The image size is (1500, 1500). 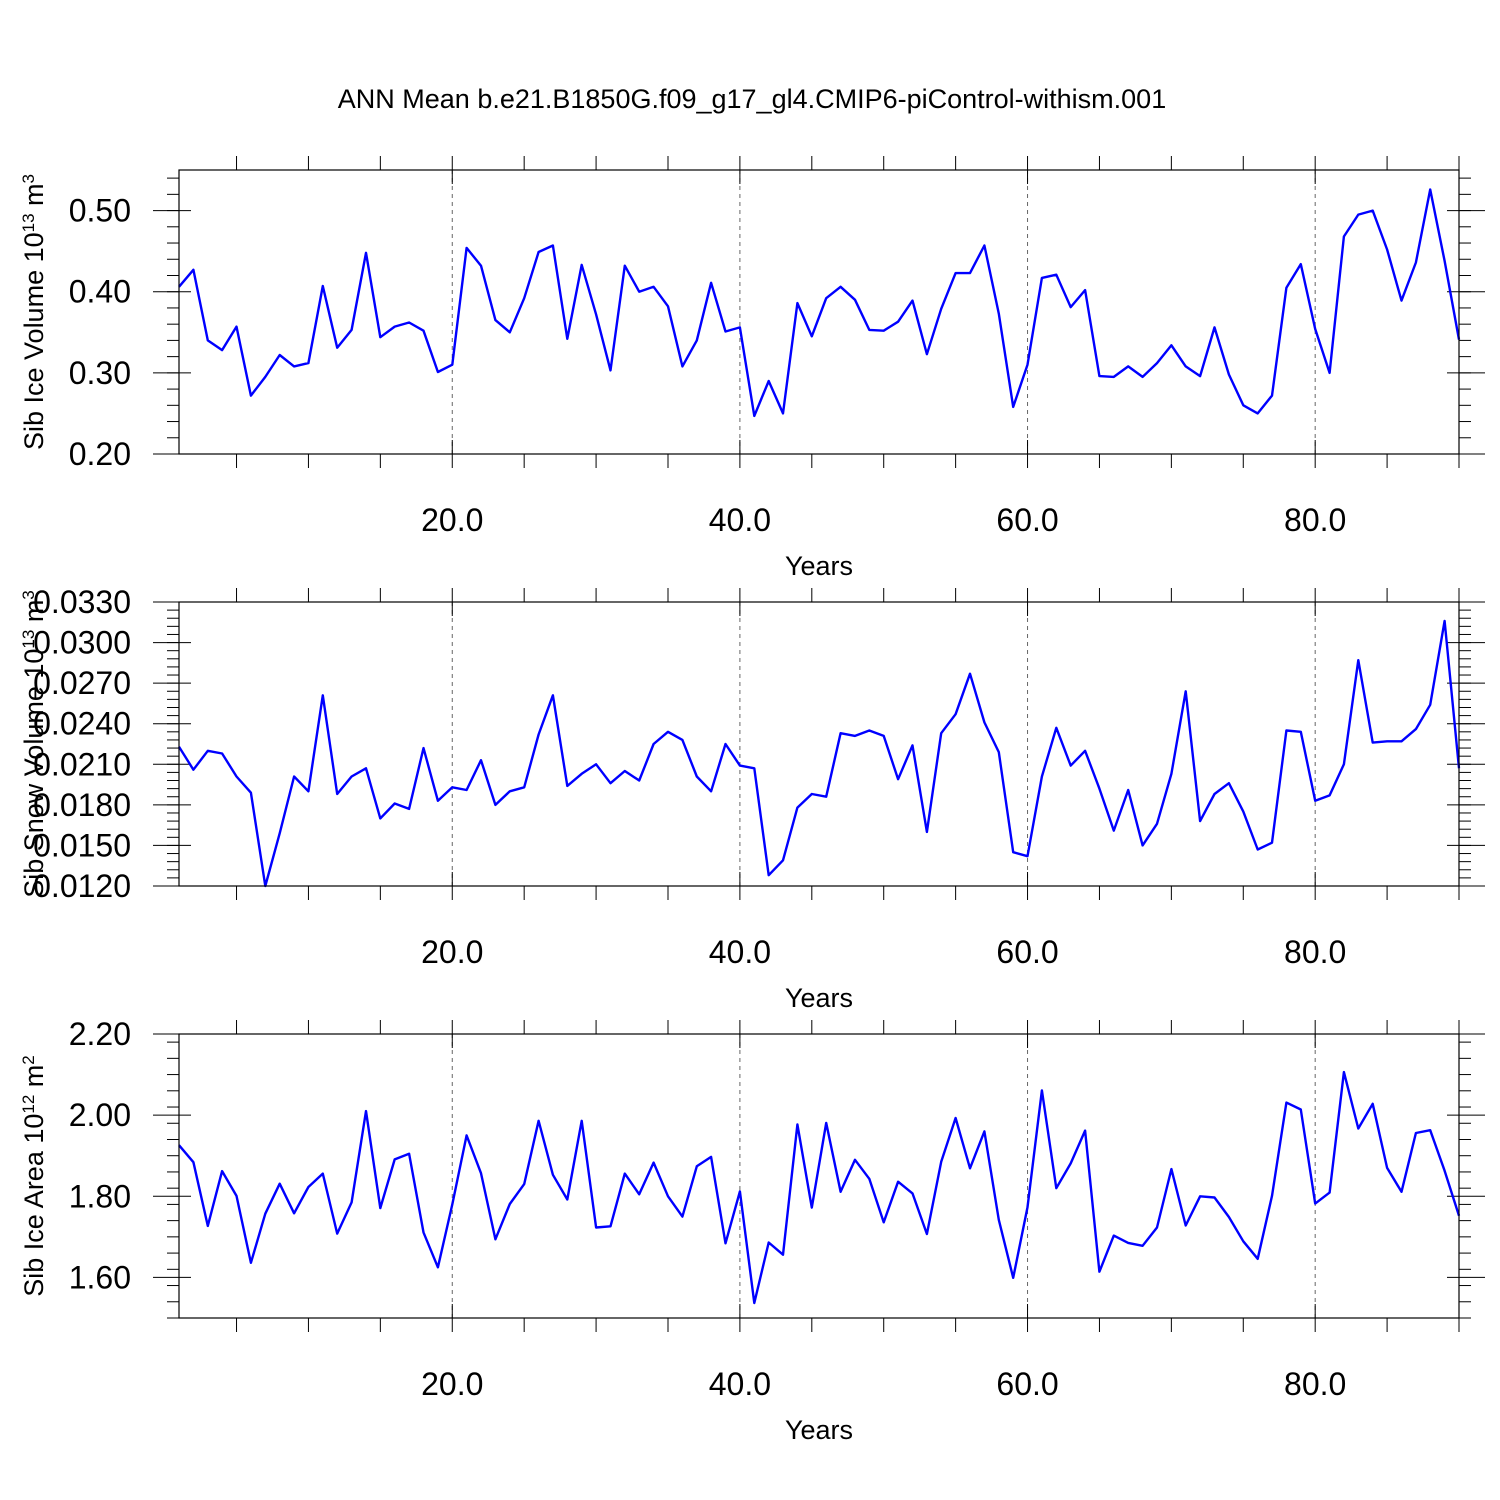 I want to click on y-axis-title: Sib Ice Area 1012 m2, so click(x=34, y=1176).